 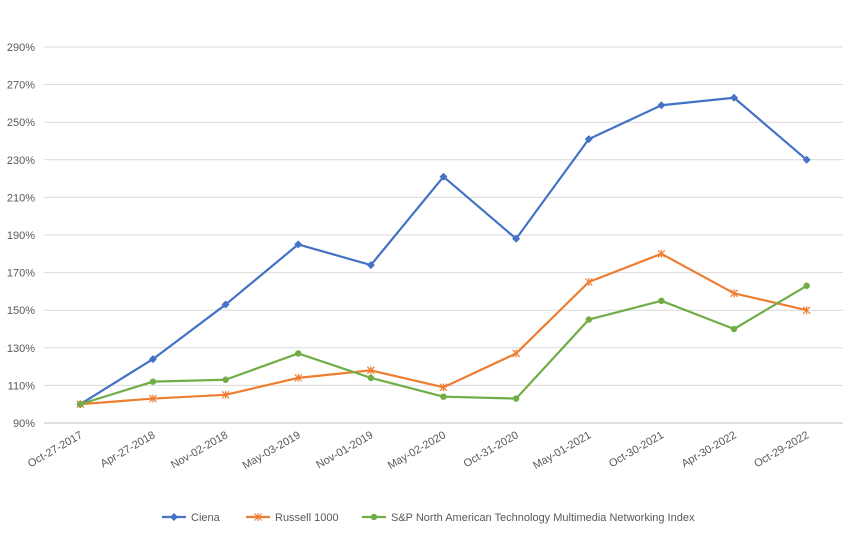 What do you see at coordinates (272, 450) in the screenshot?
I see `x-tick-label: May-03-2019` at bounding box center [272, 450].